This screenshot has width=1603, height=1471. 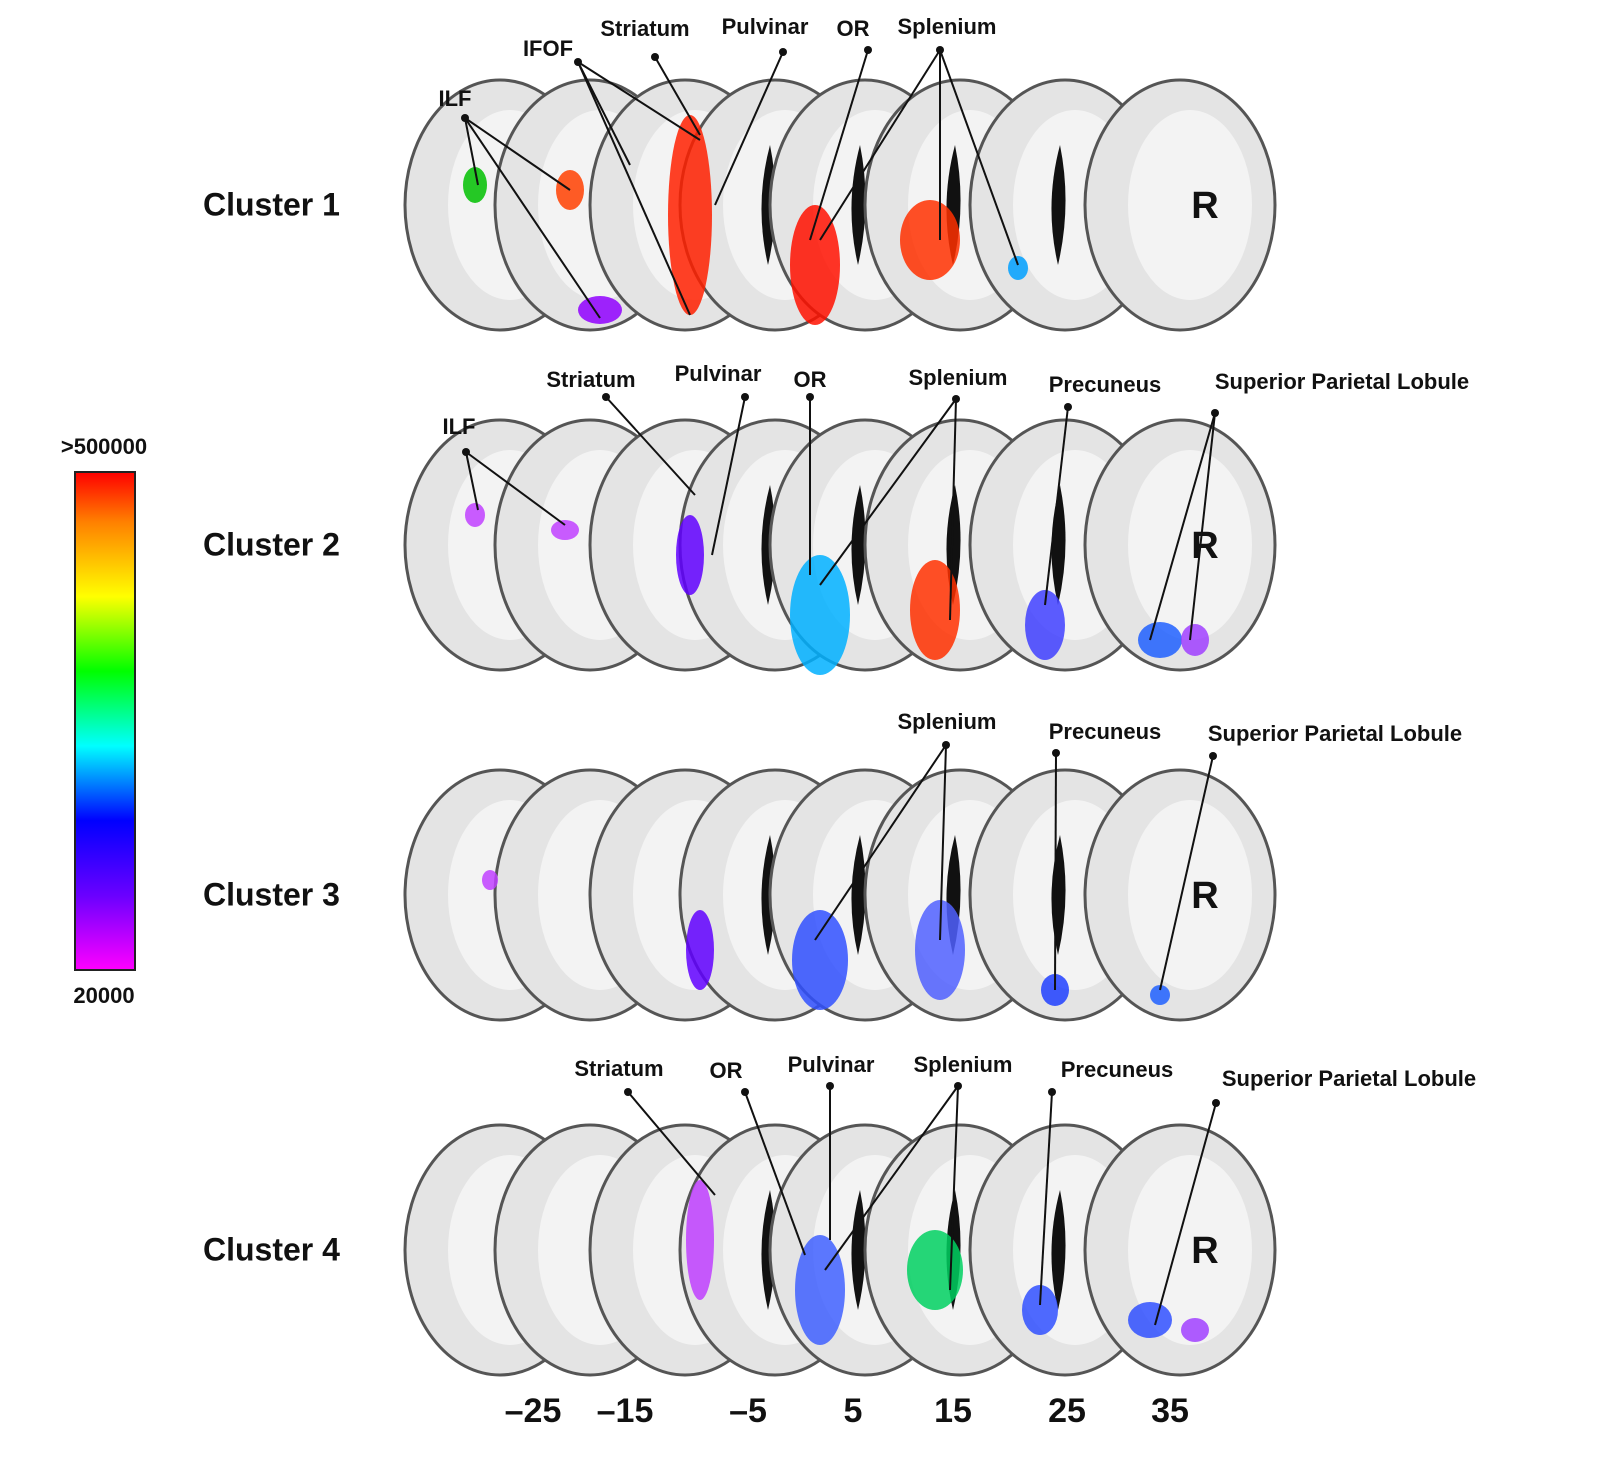 I want to click on slice-position: 15, so click(x=953, y=1411).